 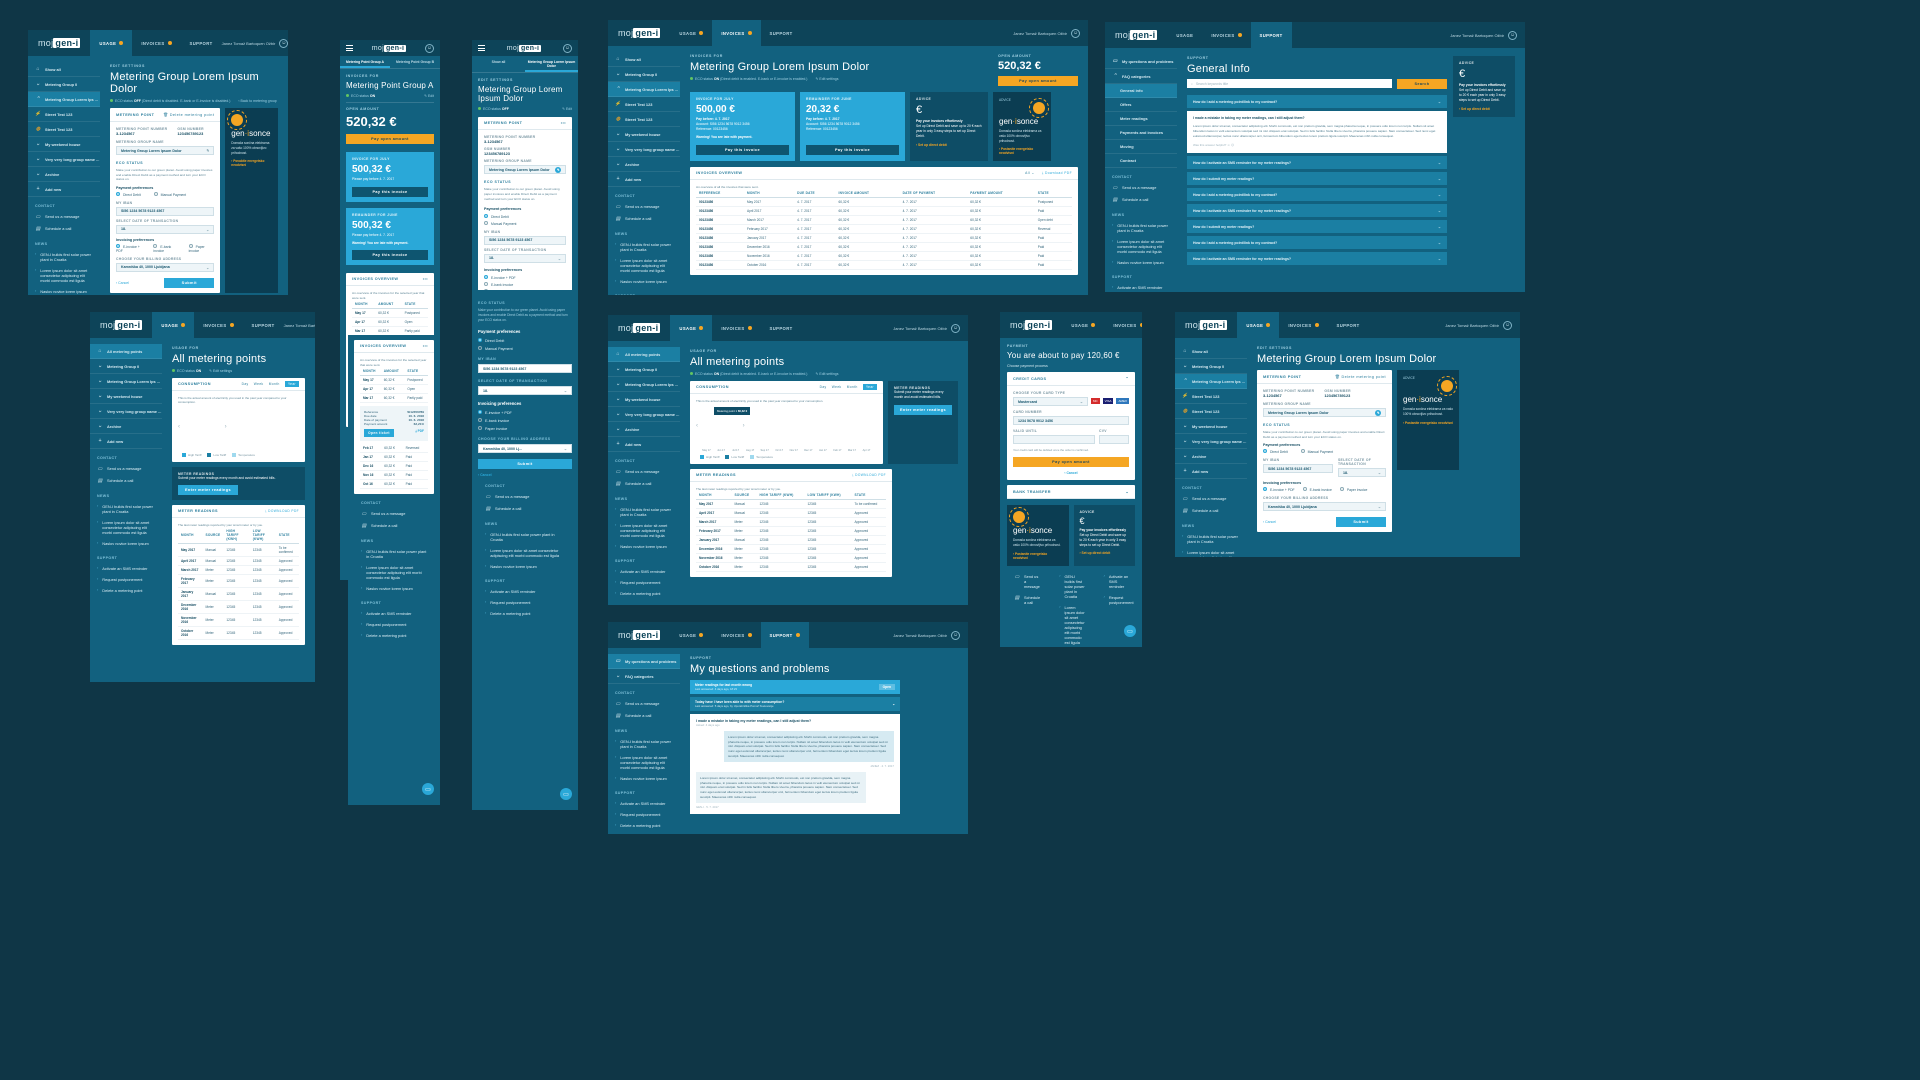 What do you see at coordinates (1265, 451) in the screenshot?
I see `radio-direct-debit` at bounding box center [1265, 451].